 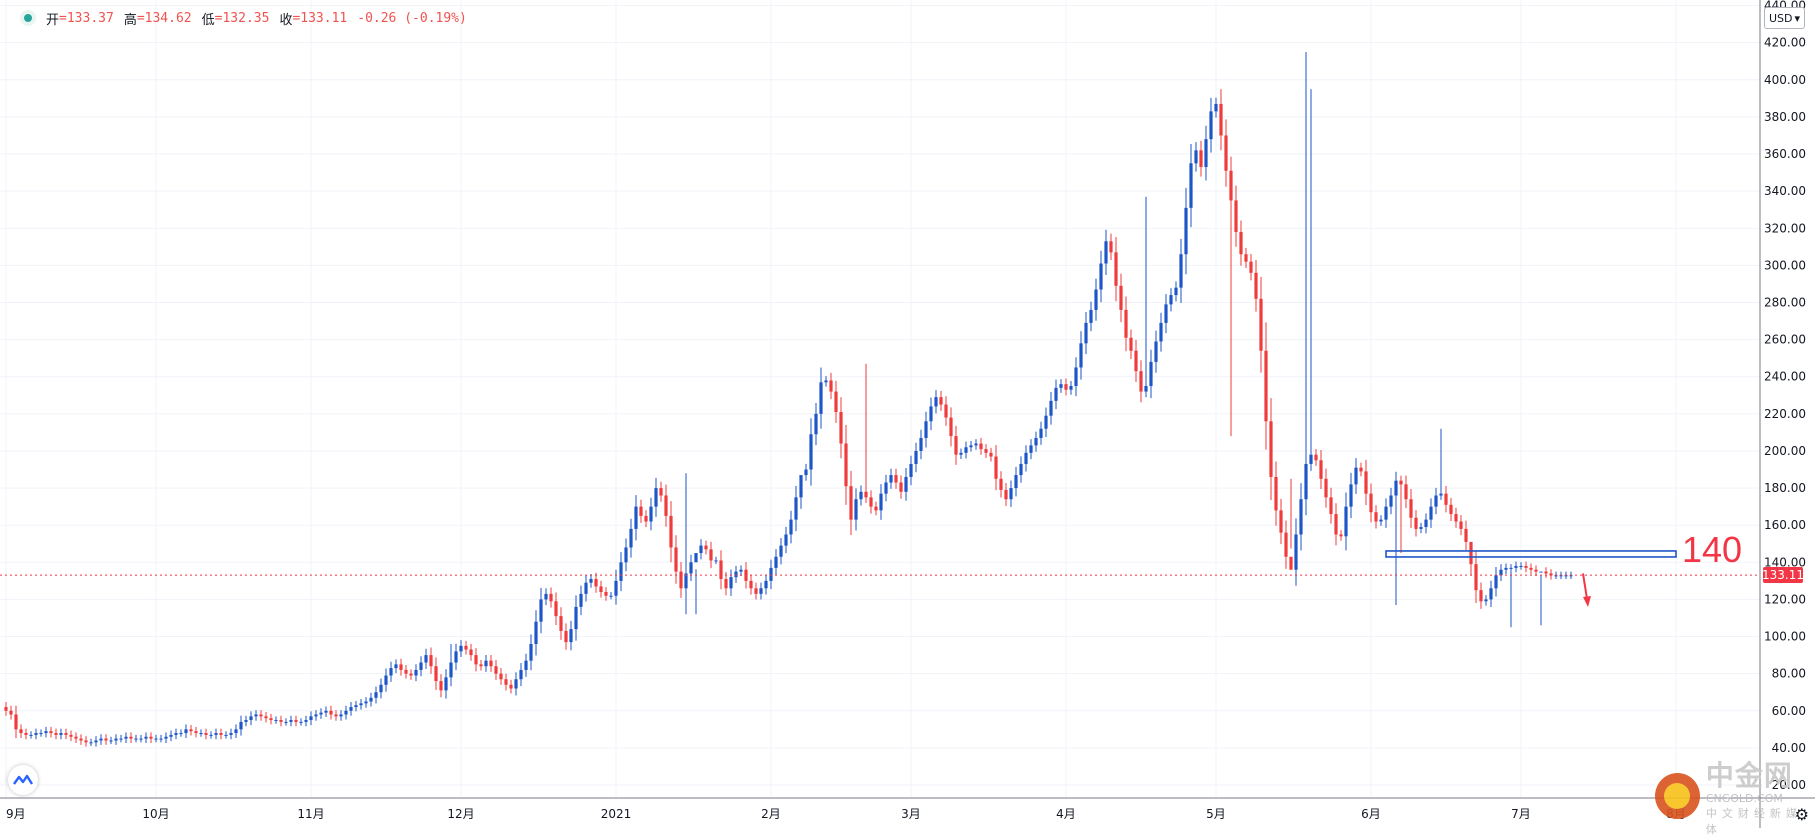 I want to click on support-label: 140, so click(x=1712, y=549).